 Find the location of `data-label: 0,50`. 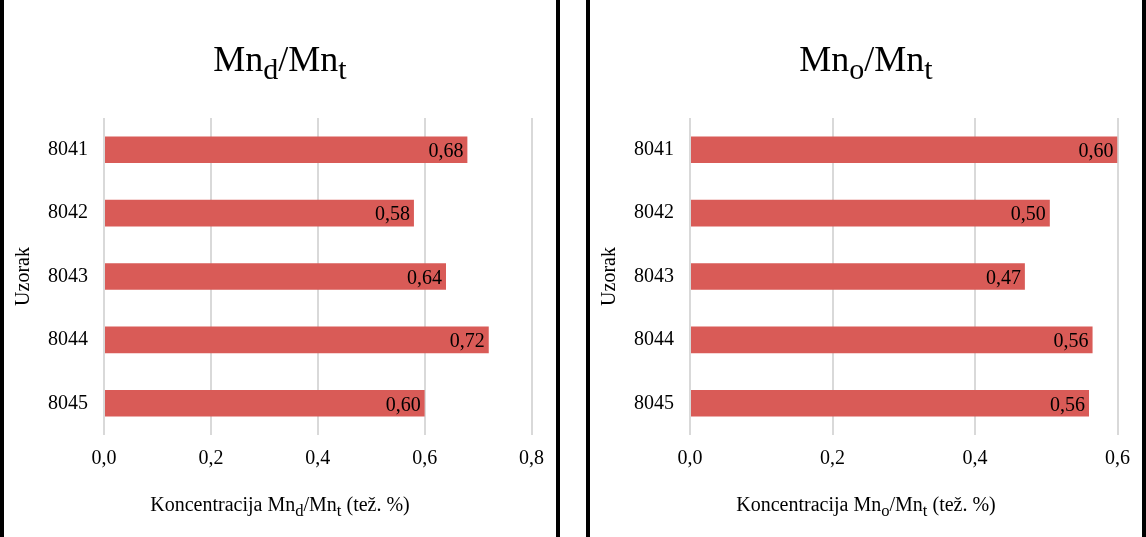

data-label: 0,50 is located at coordinates (1028, 213).